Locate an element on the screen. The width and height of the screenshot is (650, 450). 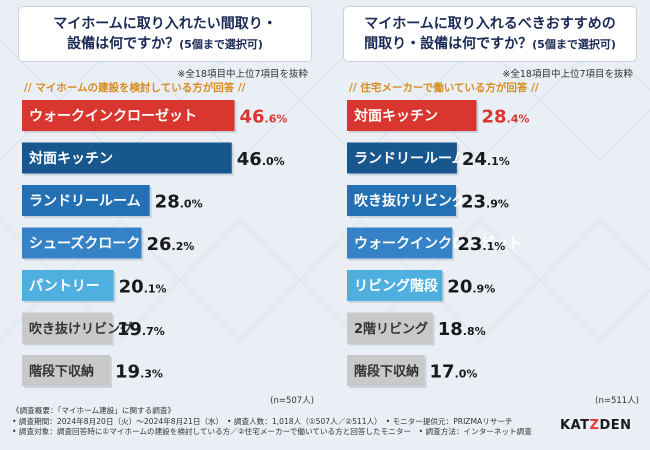
bar-row: 階段下収納 17.0% is located at coordinates (412, 371).